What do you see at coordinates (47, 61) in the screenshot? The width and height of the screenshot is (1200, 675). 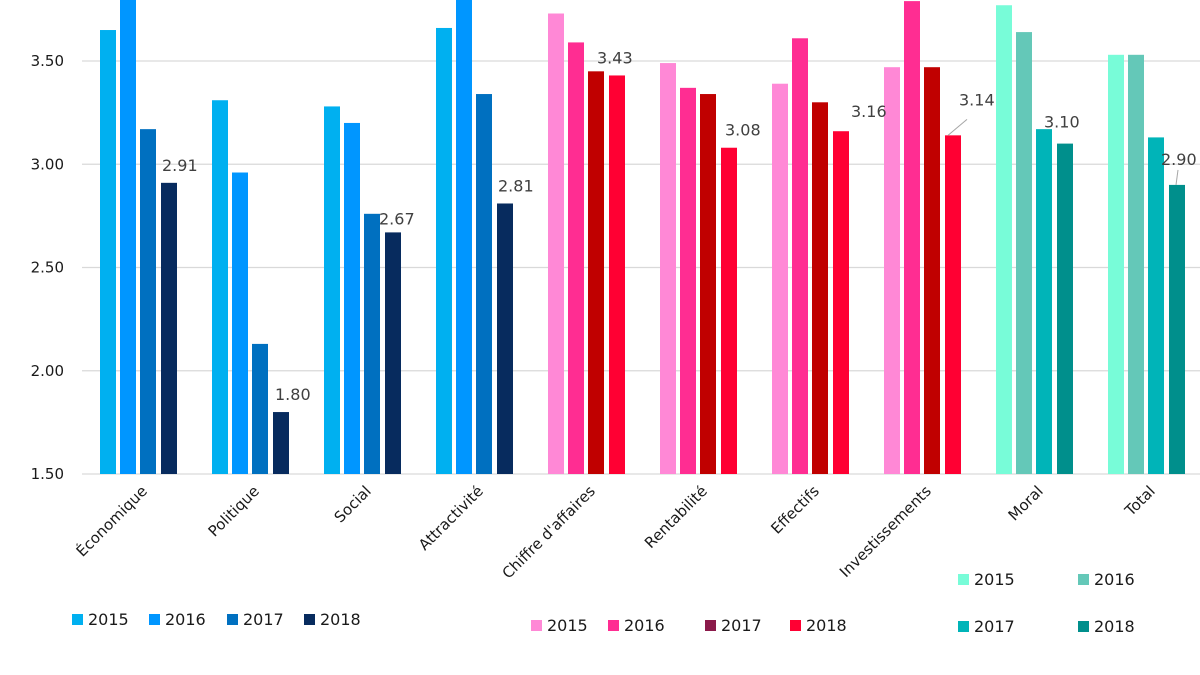 I see `y-tick-label: 3.50` at bounding box center [47, 61].